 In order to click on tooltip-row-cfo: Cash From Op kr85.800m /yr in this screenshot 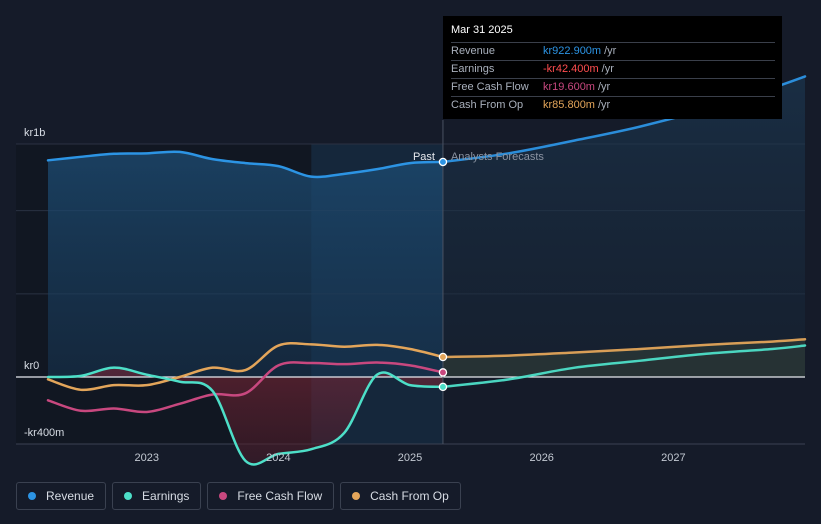, I will do `click(613, 105)`.